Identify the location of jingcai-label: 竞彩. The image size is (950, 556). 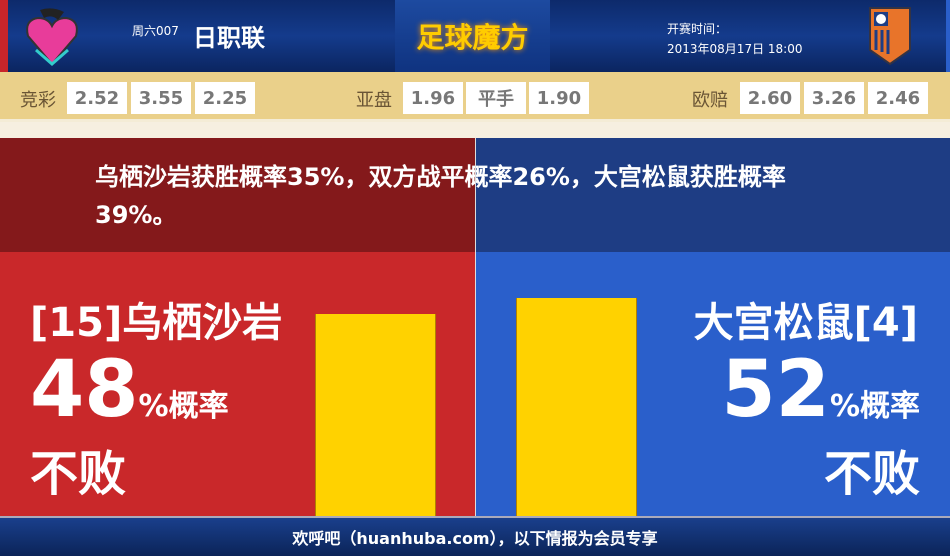
(38, 100).